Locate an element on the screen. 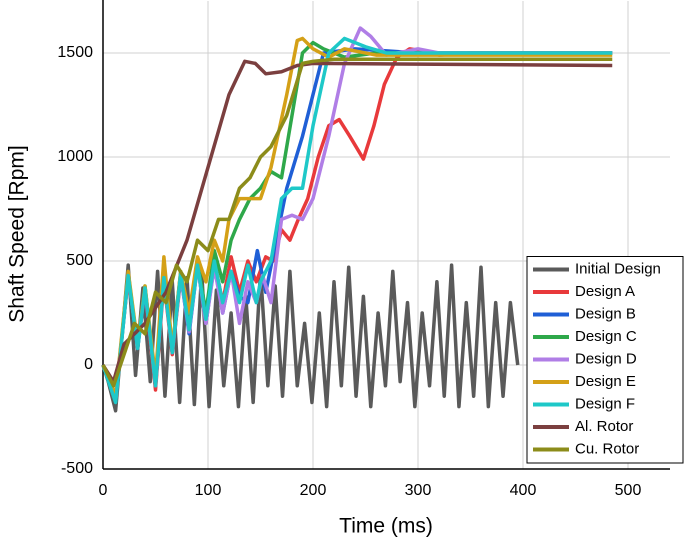  x-tick-label: 0 is located at coordinates (103, 490).